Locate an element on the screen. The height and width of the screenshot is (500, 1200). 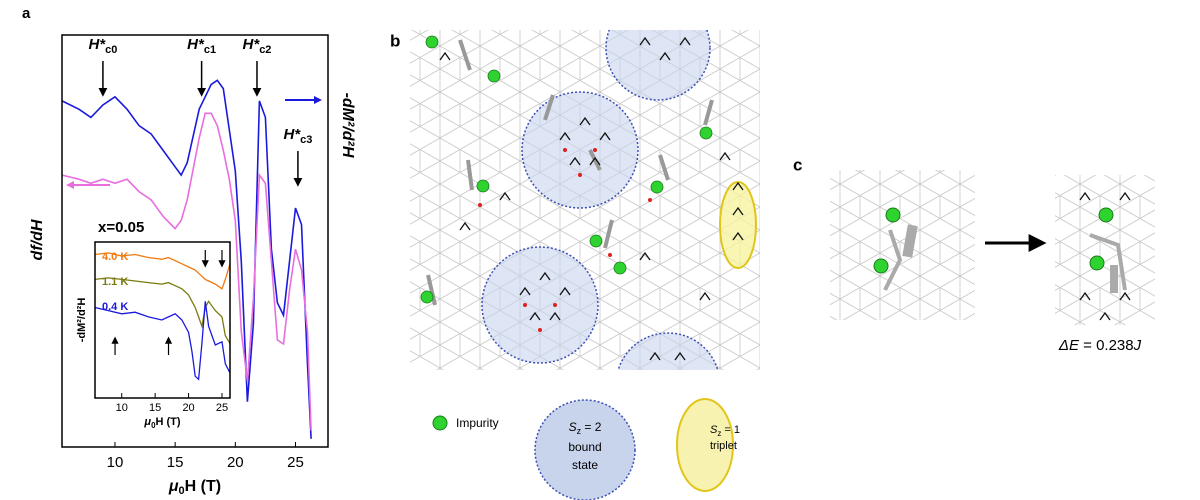
triplet-icon is located at coordinates (705, 445).